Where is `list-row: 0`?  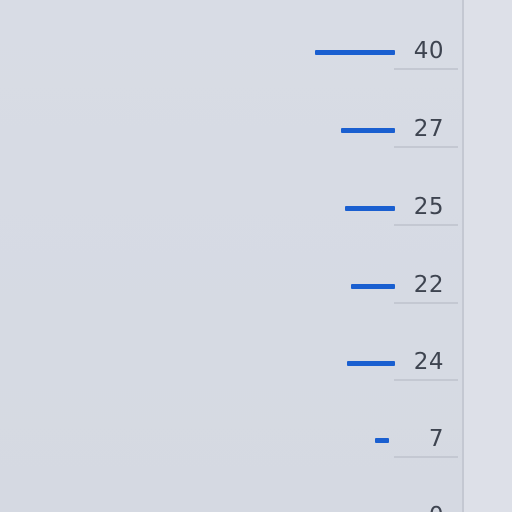
list-row: 0 is located at coordinates (231, 504).